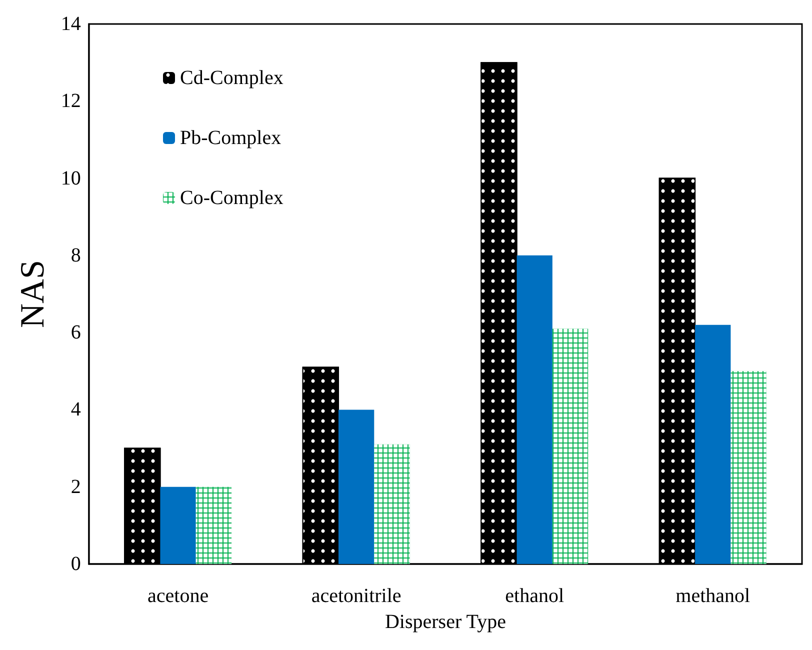 The width and height of the screenshot is (812, 650). Describe the element at coordinates (231, 138) in the screenshot. I see `legend-label: Pb-Complex` at that location.